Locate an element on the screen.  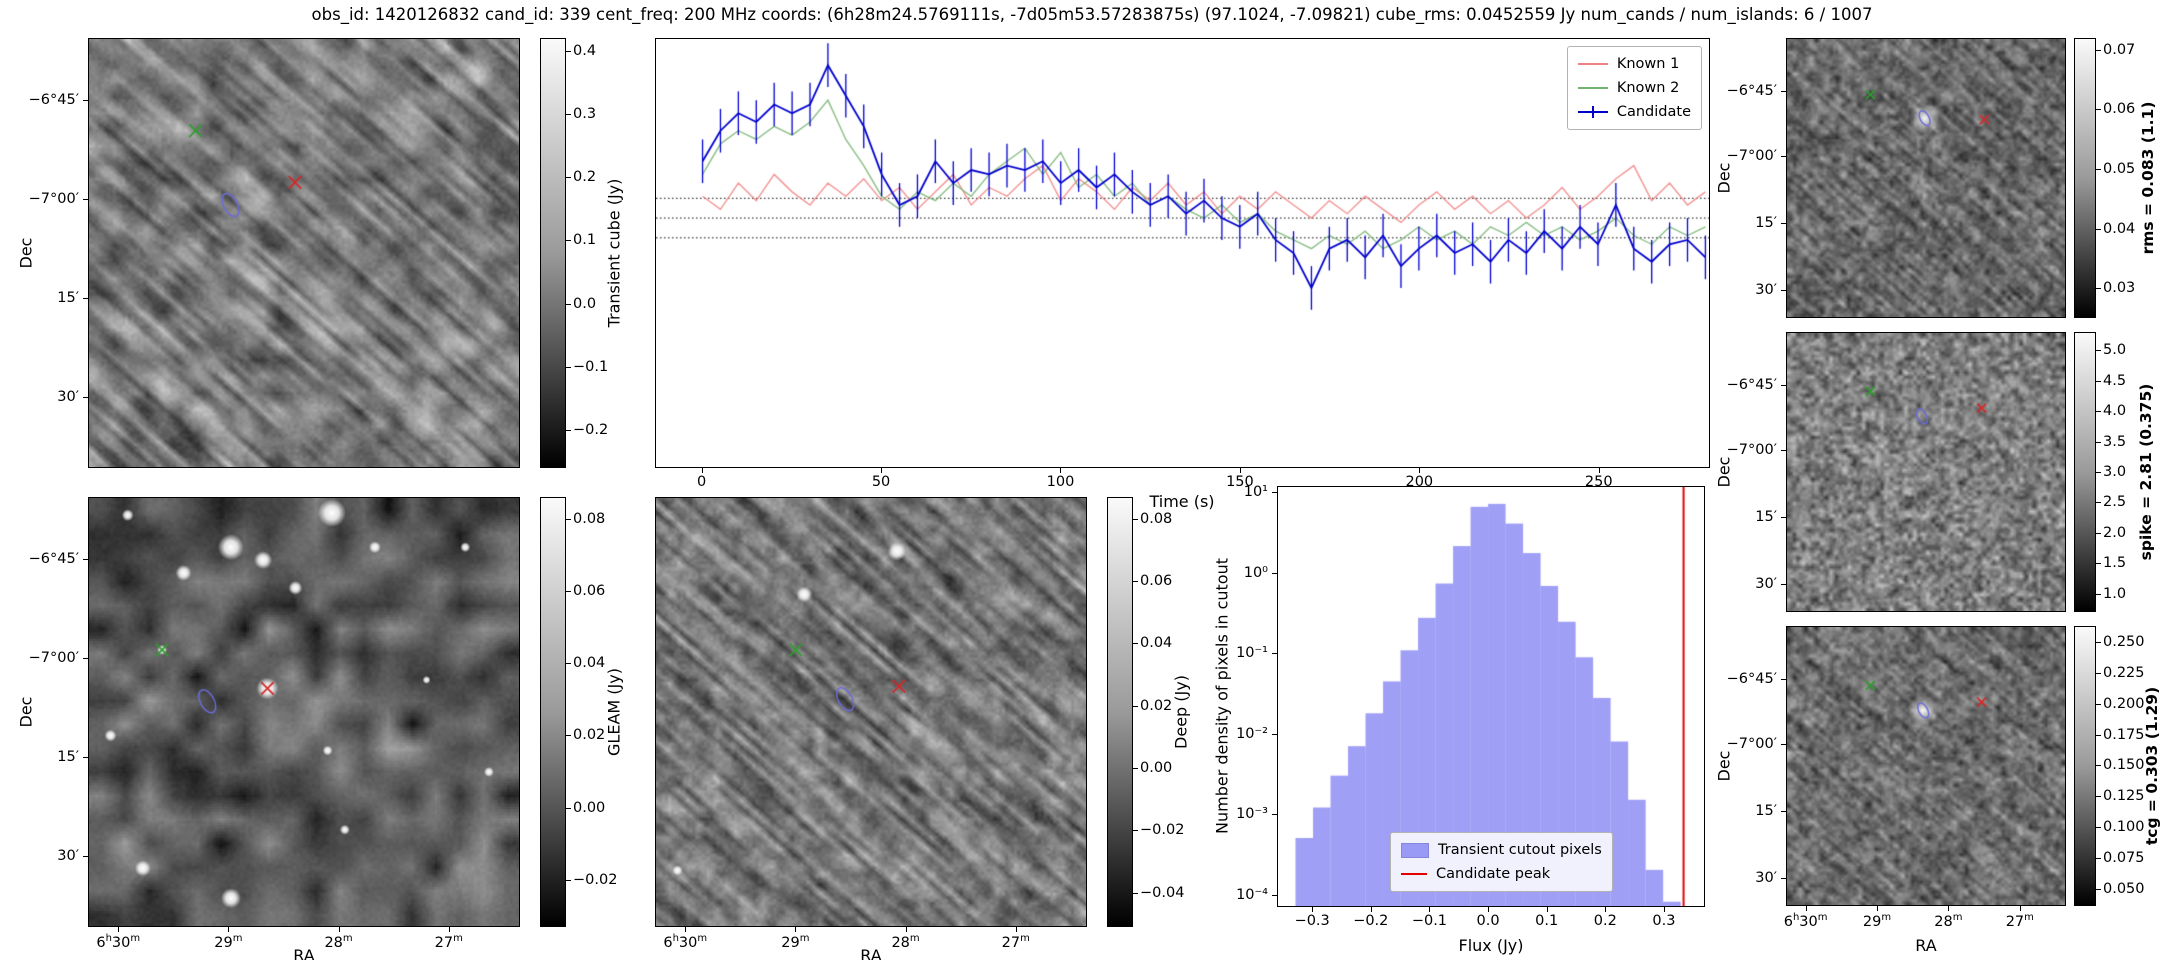
colorbar-tick-label: 2.0 is located at coordinates (2115, 532).